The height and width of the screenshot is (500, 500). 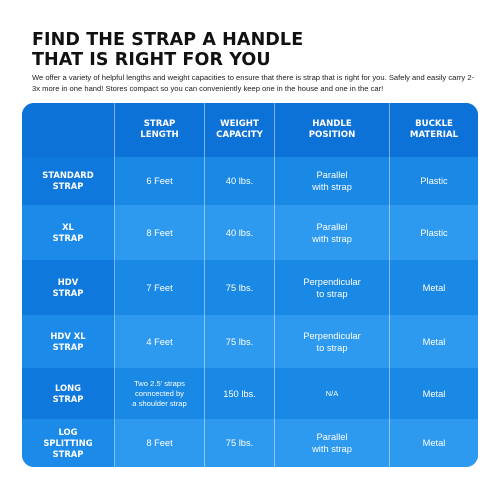 What do you see at coordinates (240, 130) in the screenshot?
I see `header-weight-capacity: WEIGHT CAPACITY` at bounding box center [240, 130].